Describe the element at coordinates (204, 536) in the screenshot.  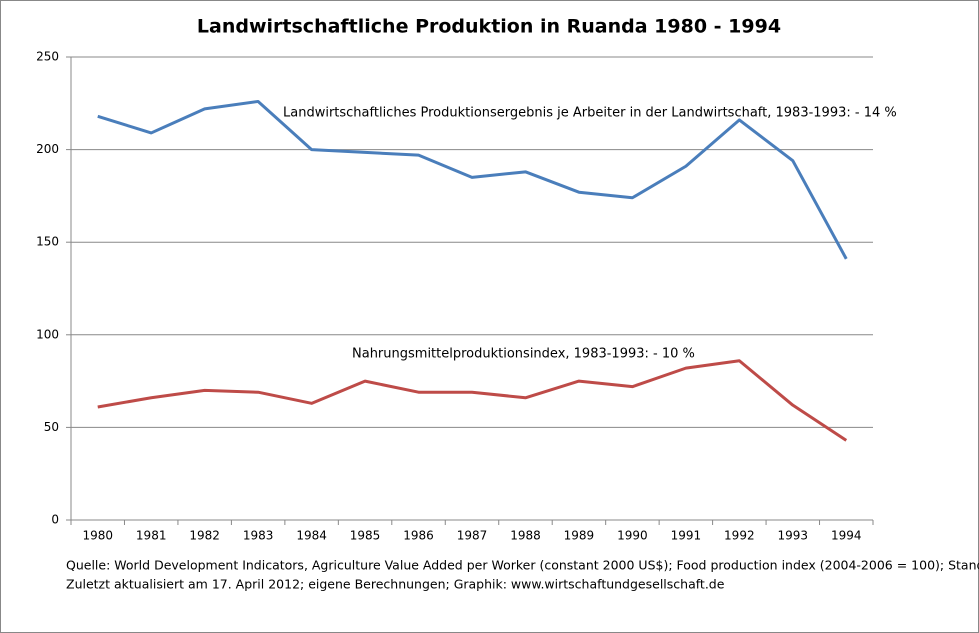
I see `x-tick-label: 1982` at that location.